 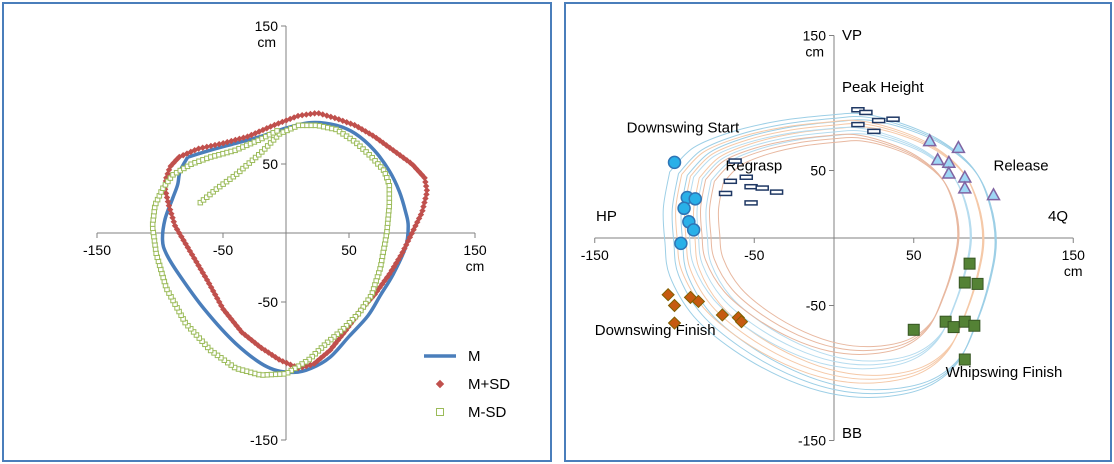 What do you see at coordinates (475, 266) in the screenshot?
I see `left-x-unit-label: cm` at bounding box center [475, 266].